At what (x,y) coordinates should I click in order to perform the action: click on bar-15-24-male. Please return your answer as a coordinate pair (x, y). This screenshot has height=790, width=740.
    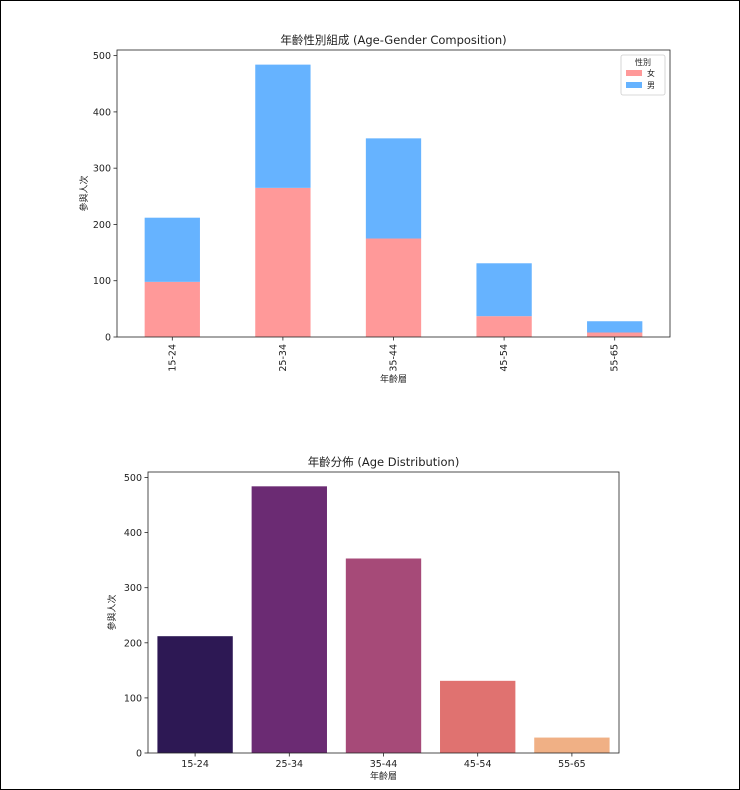
    Looking at the image, I should click on (172, 249).